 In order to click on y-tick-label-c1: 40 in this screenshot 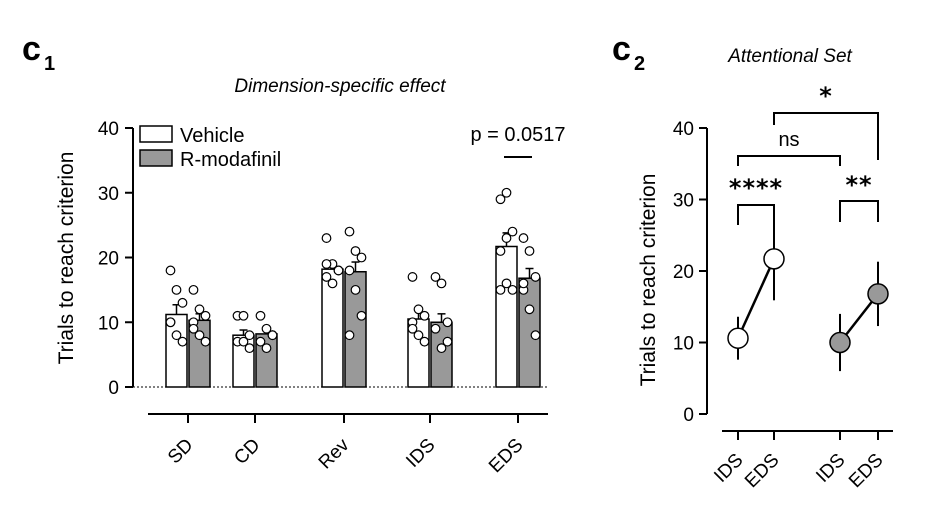, I will do `click(108, 129)`.